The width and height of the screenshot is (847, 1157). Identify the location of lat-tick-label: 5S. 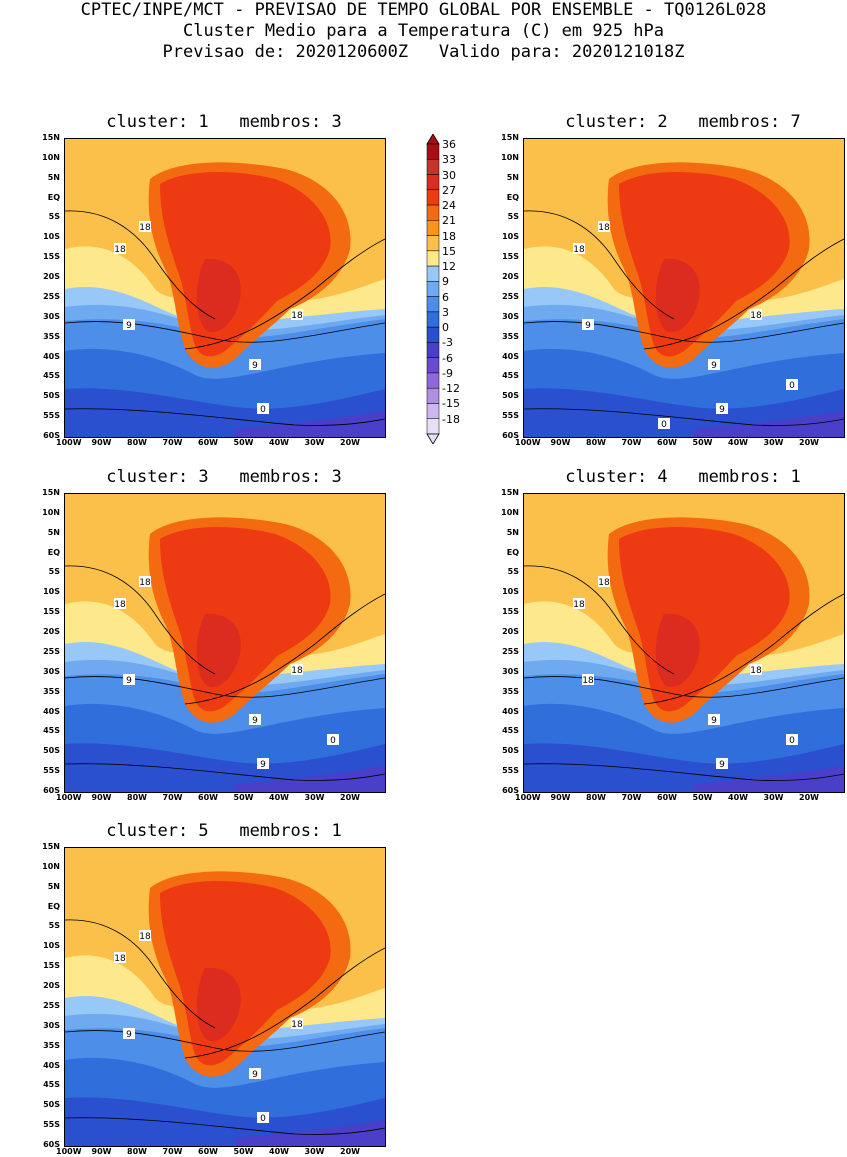
(513, 572).